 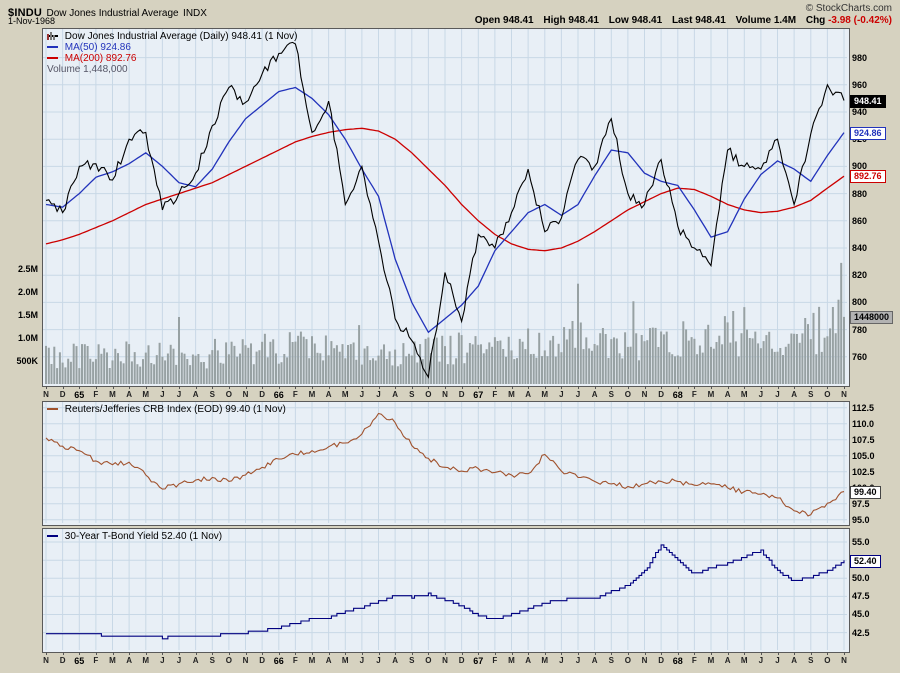 What do you see at coordinates (863, 407) in the screenshot?
I see `y-axis-label: 112.5` at bounding box center [863, 407].